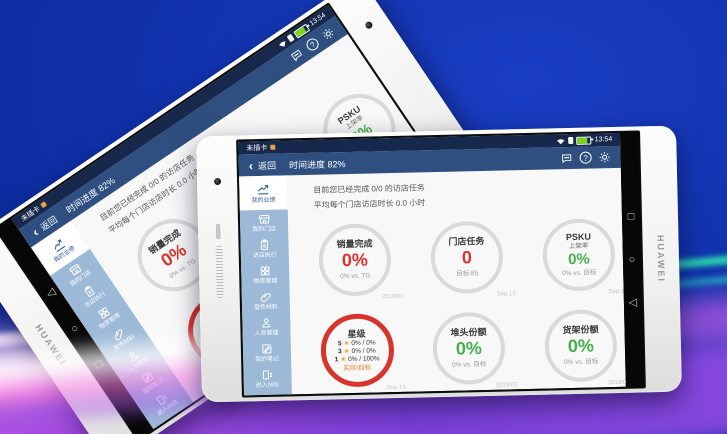 The height and width of the screenshot is (434, 727). I want to click on sidebar-item-notes: 我的笔记, so click(267, 352).